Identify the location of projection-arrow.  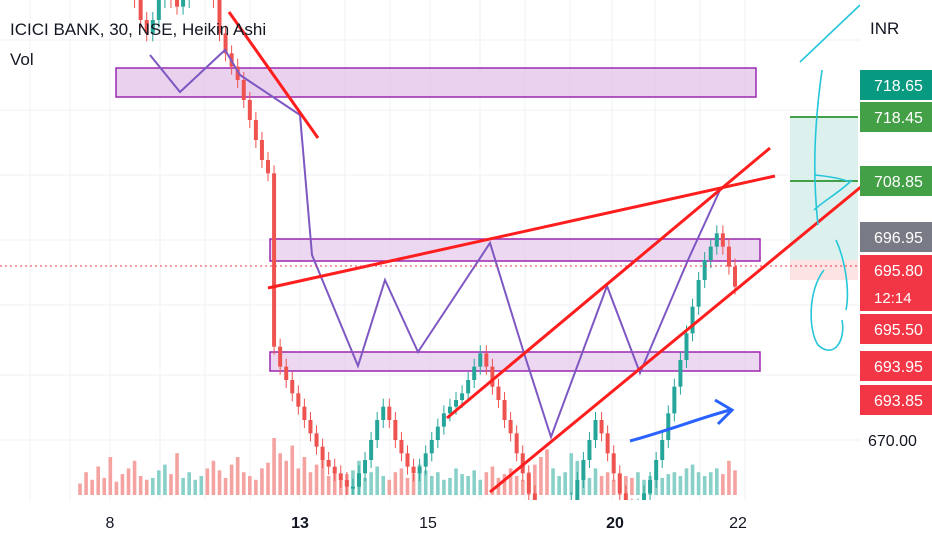
(680, 425).